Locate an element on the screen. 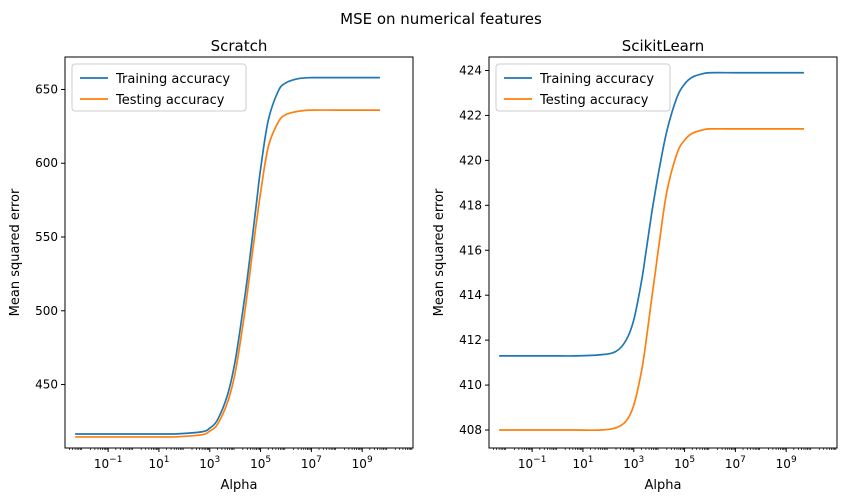 This screenshot has width=850, height=502. y-tick-label: 414 is located at coordinates (470, 295).